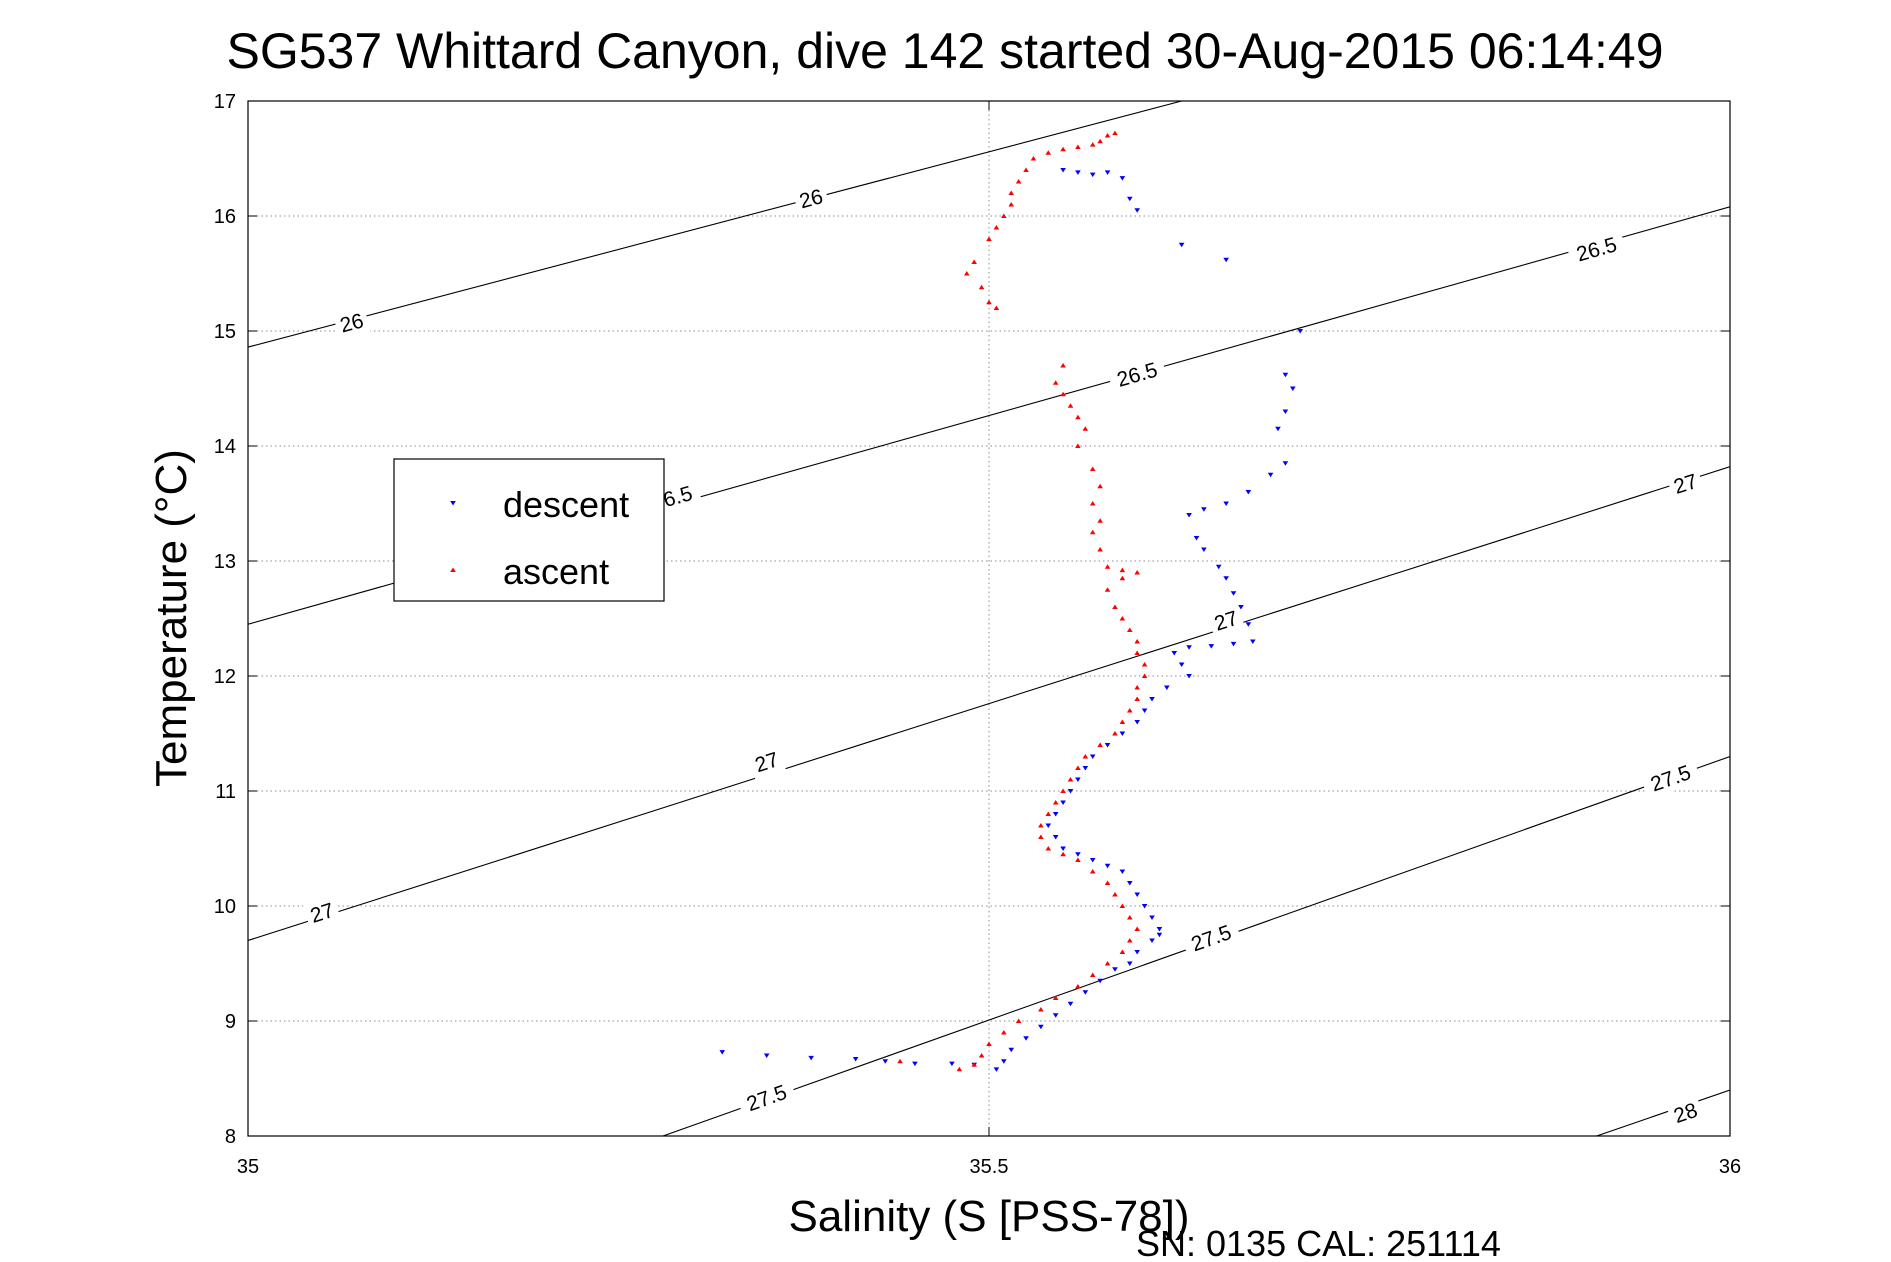 The height and width of the screenshot is (1262, 1891). I want to click on series-ascent, so click(1022, 601).